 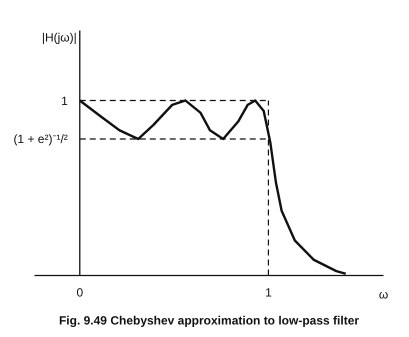 What do you see at coordinates (80, 293) in the screenshot?
I see `x-tick-label: 0` at bounding box center [80, 293].